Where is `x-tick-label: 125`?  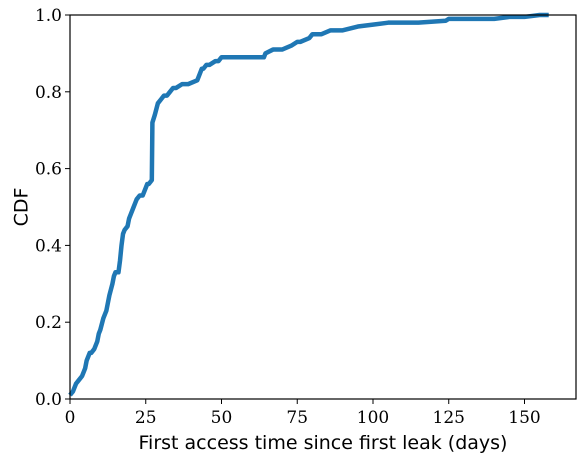
x-tick-label: 125 is located at coordinates (449, 418).